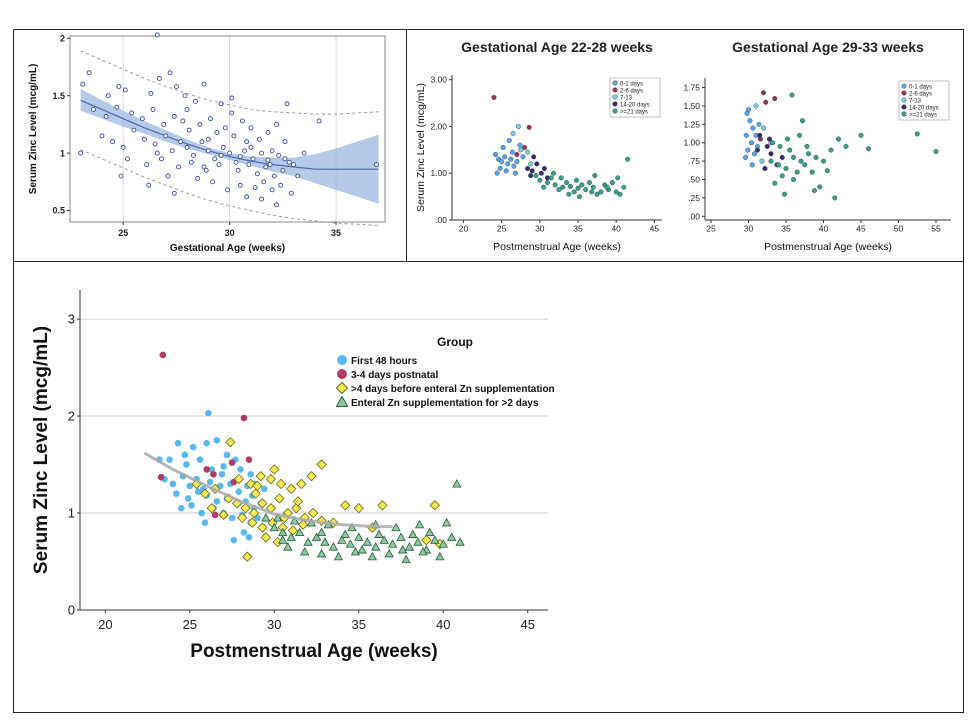 The height and width of the screenshot is (722, 978). What do you see at coordinates (915, 102) in the screenshot?
I see `legend-entry: 7-13` at bounding box center [915, 102].